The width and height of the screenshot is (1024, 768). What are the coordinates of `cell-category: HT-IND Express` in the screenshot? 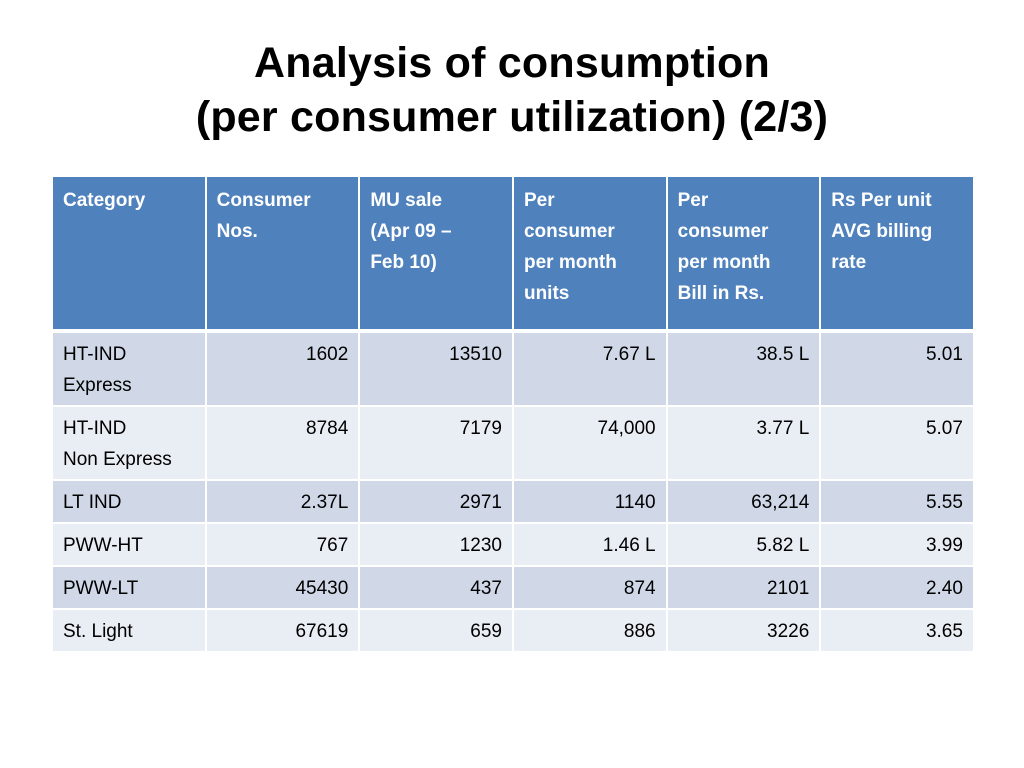 It's located at (129, 368).